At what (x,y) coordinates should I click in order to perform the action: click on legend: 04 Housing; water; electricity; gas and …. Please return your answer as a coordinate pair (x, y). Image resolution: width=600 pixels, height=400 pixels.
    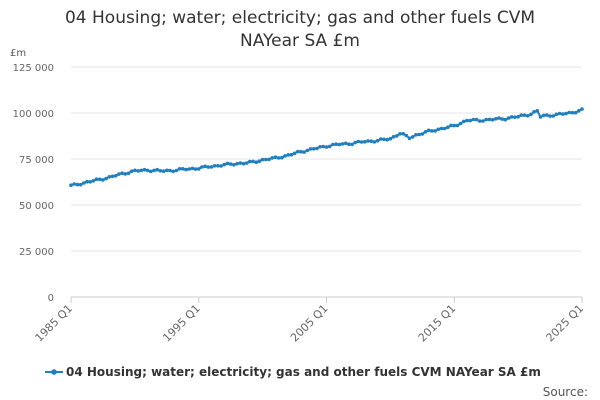
    Looking at the image, I should click on (293, 372).